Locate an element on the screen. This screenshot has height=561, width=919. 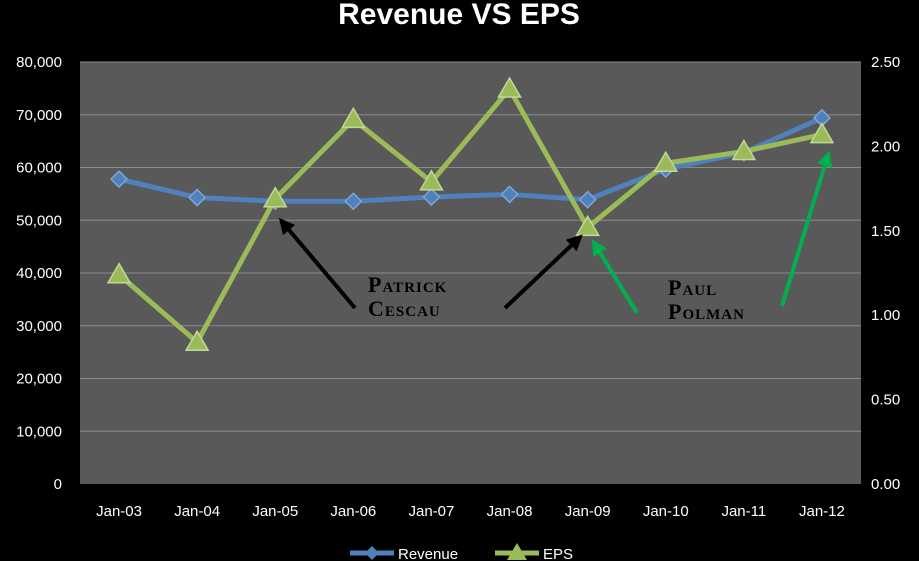
eps-legend-marker is located at coordinates (517, 551).